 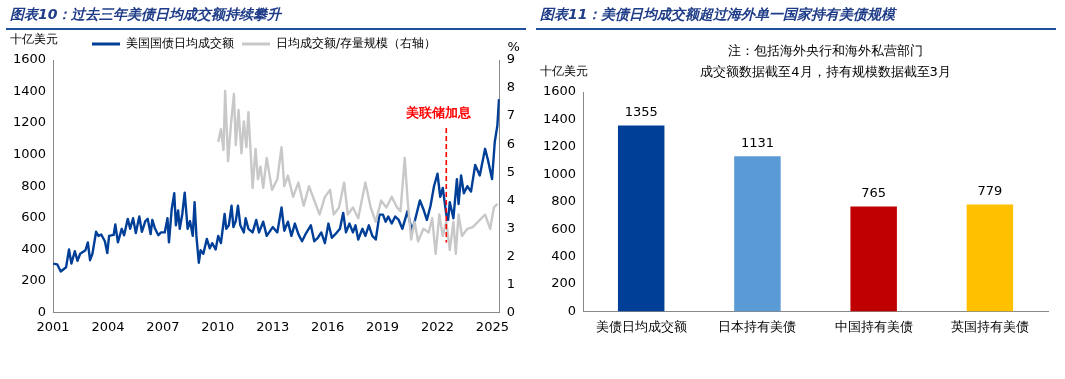 I want to click on x-tick-label: 2019, so click(x=383, y=326).